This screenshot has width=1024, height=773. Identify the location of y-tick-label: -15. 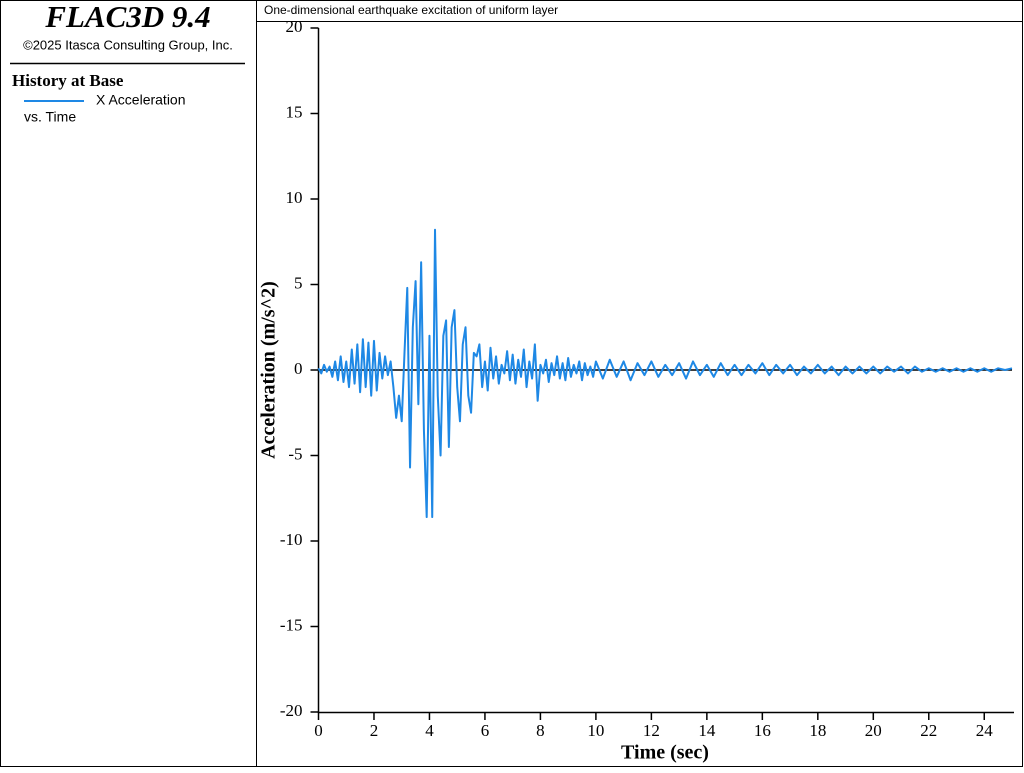
(291, 624).